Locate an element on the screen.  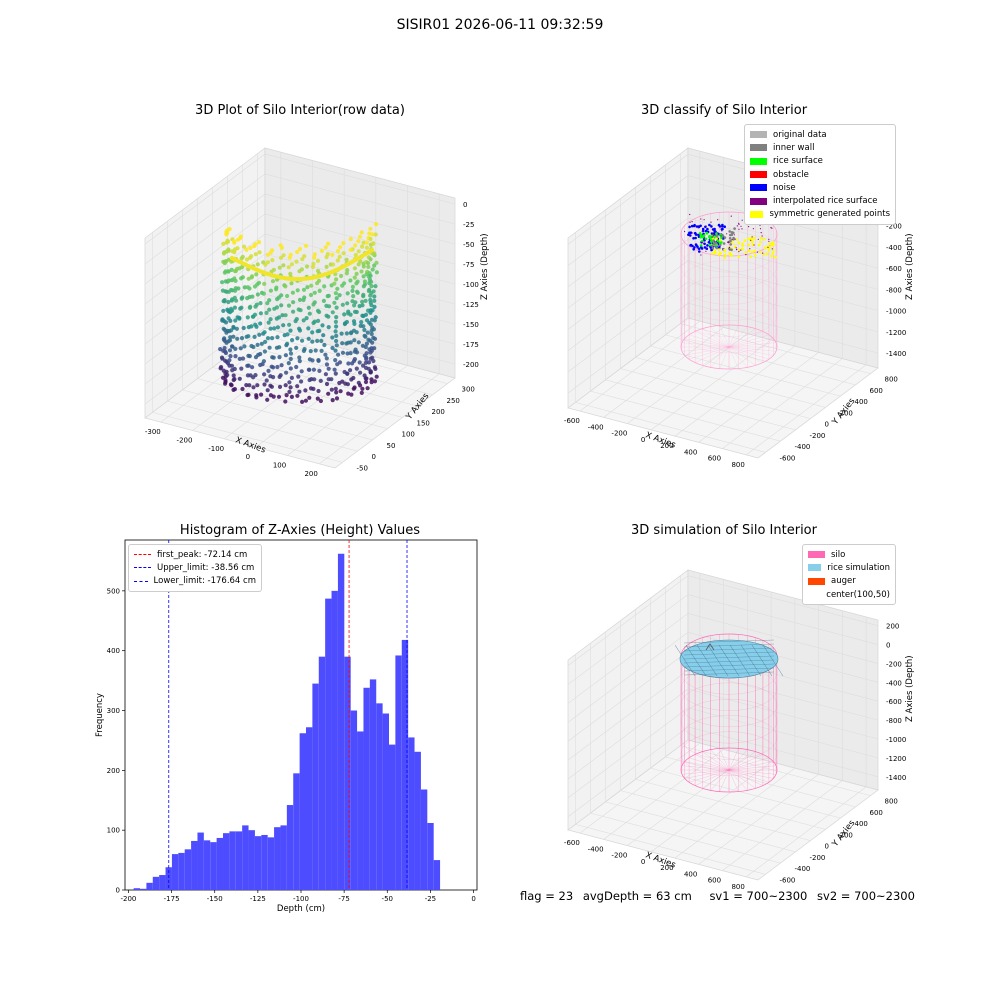
simulation-xtick: -600 is located at coordinates (572, 843).